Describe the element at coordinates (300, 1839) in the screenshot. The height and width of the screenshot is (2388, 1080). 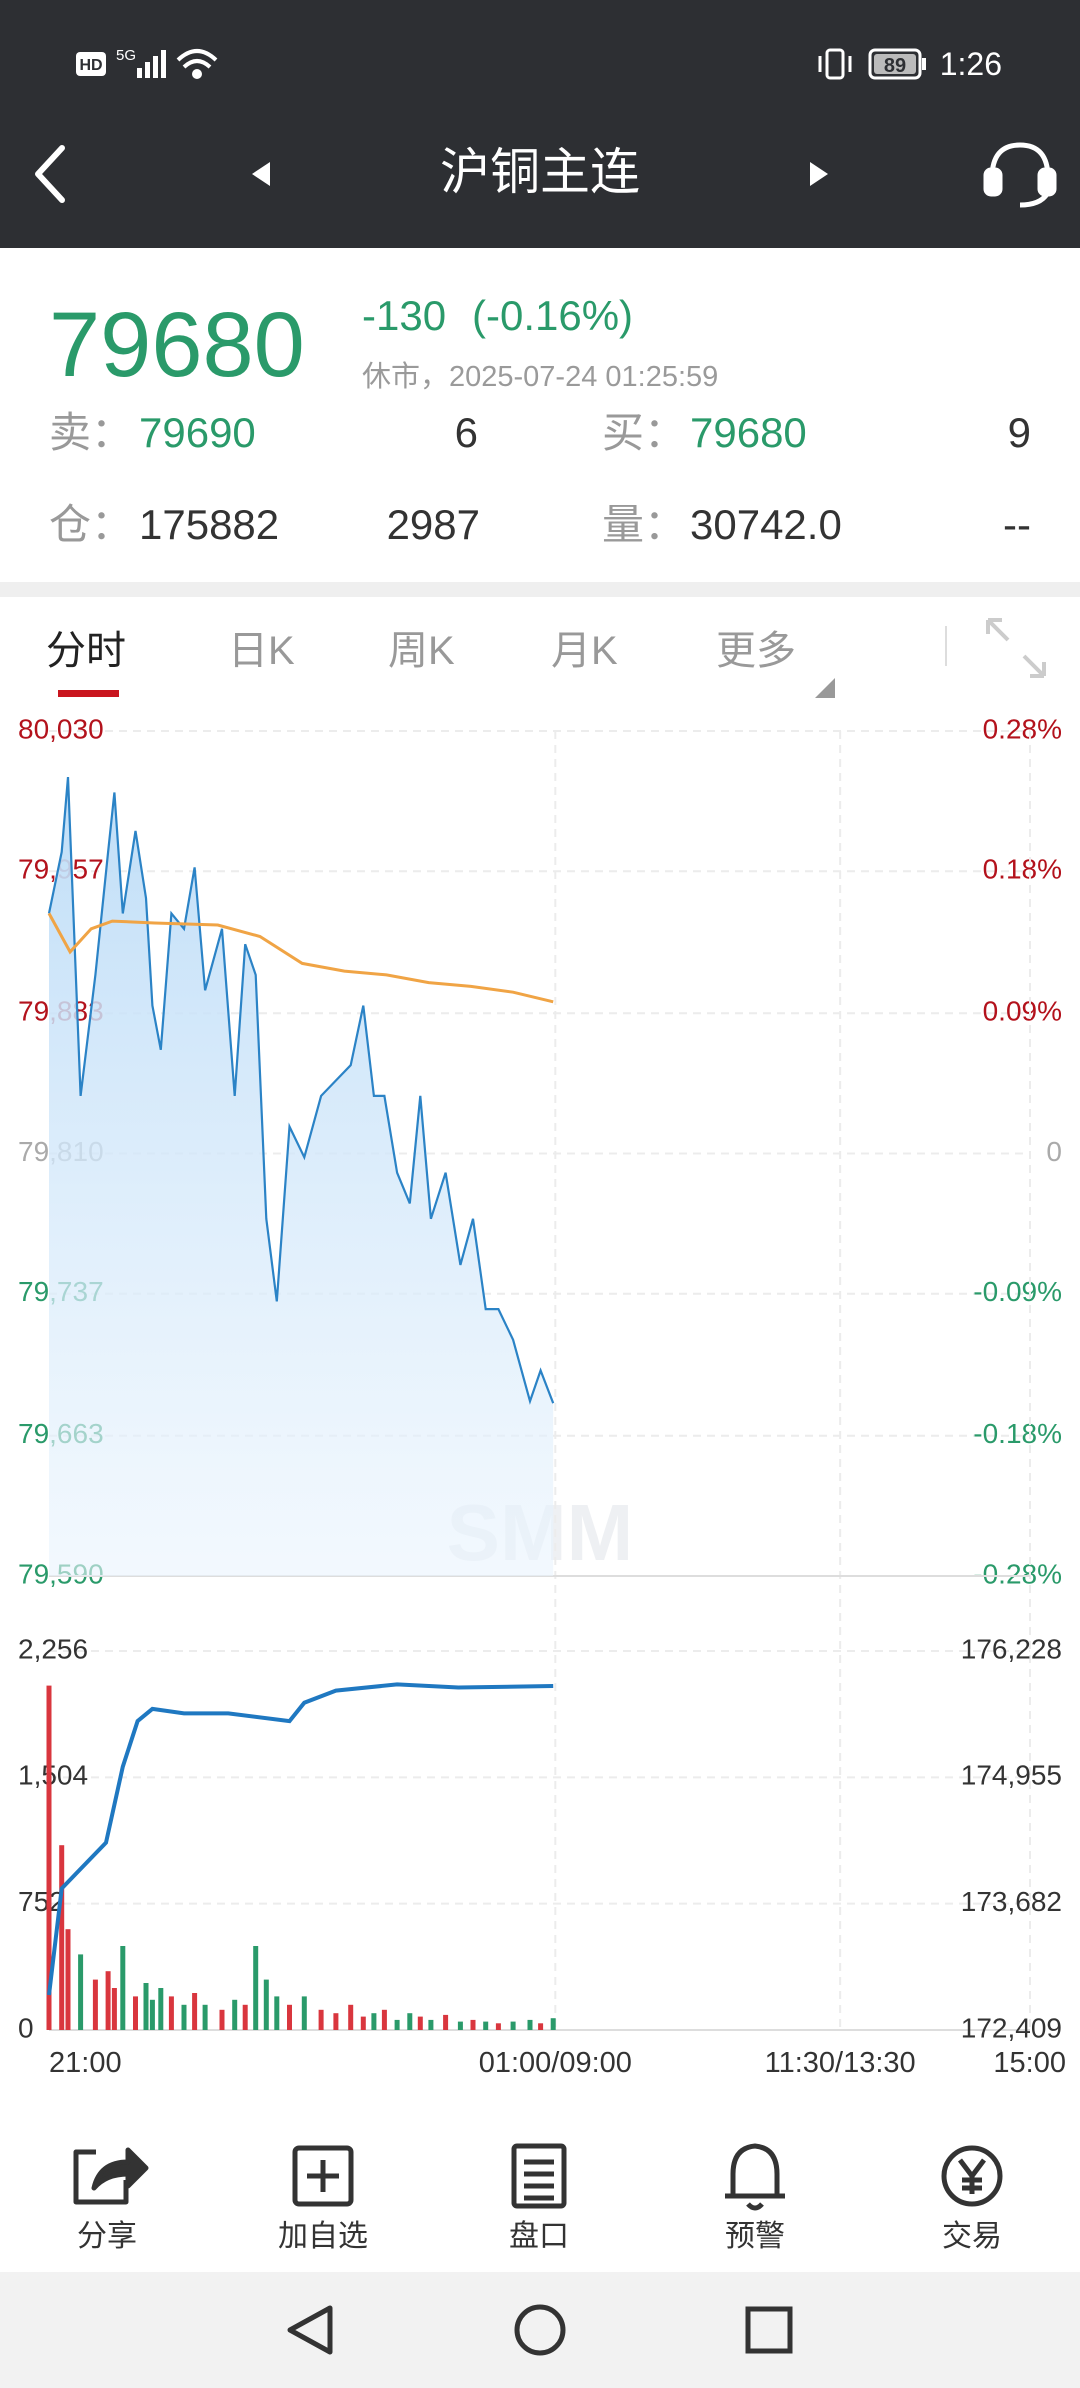
I see `open-interest-line` at that location.